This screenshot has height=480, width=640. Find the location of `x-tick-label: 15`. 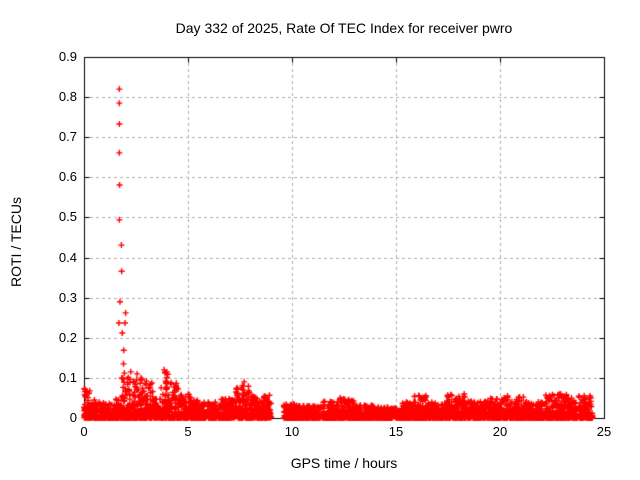

x-tick-label: 15 is located at coordinates (396, 431).